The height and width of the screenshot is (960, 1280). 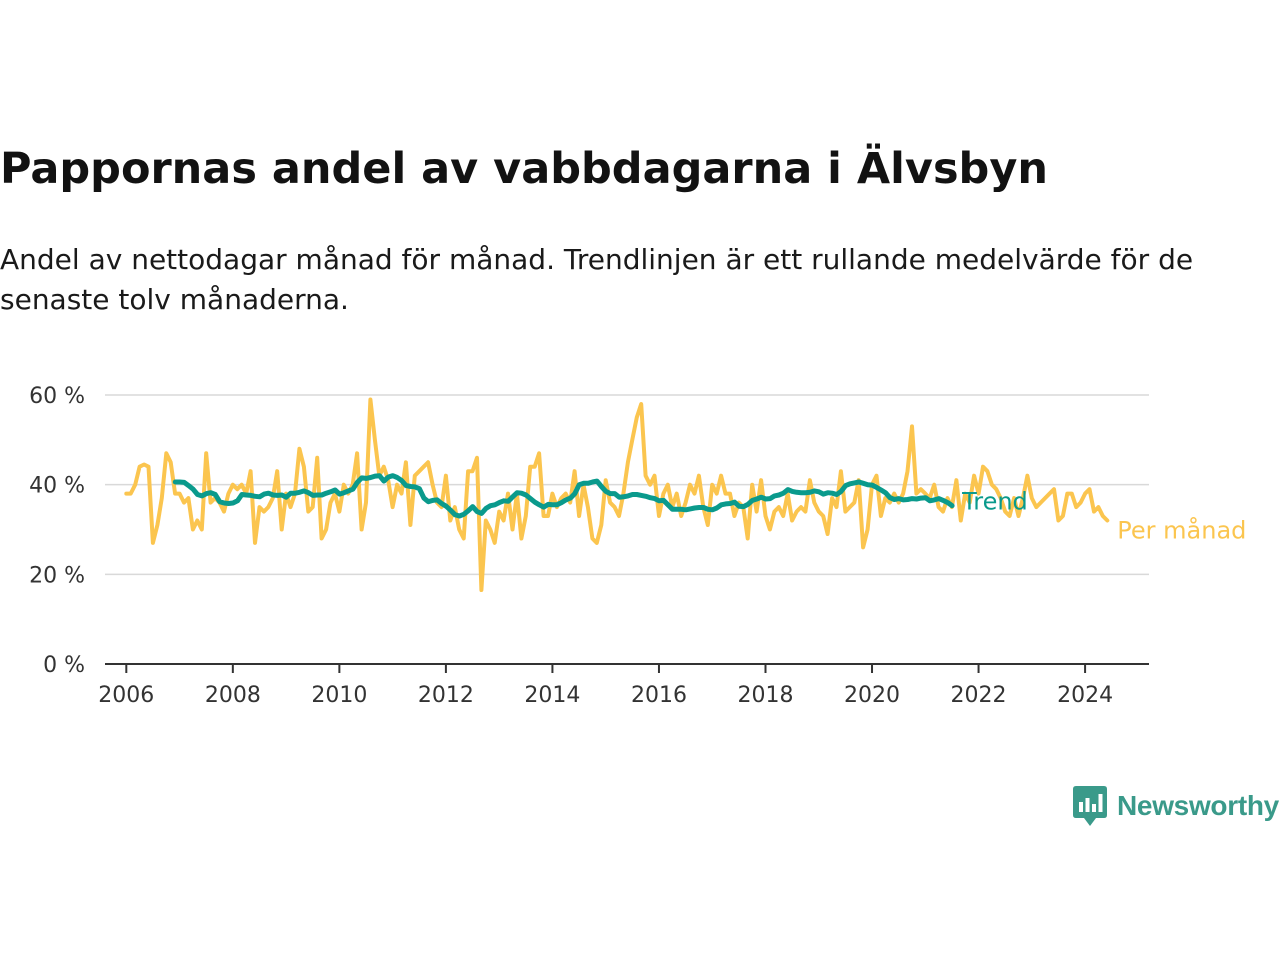 What do you see at coordinates (57, 531) in the screenshot?
I see `y-axis: 0 % 20 % 40 % 60 %` at bounding box center [57, 531].